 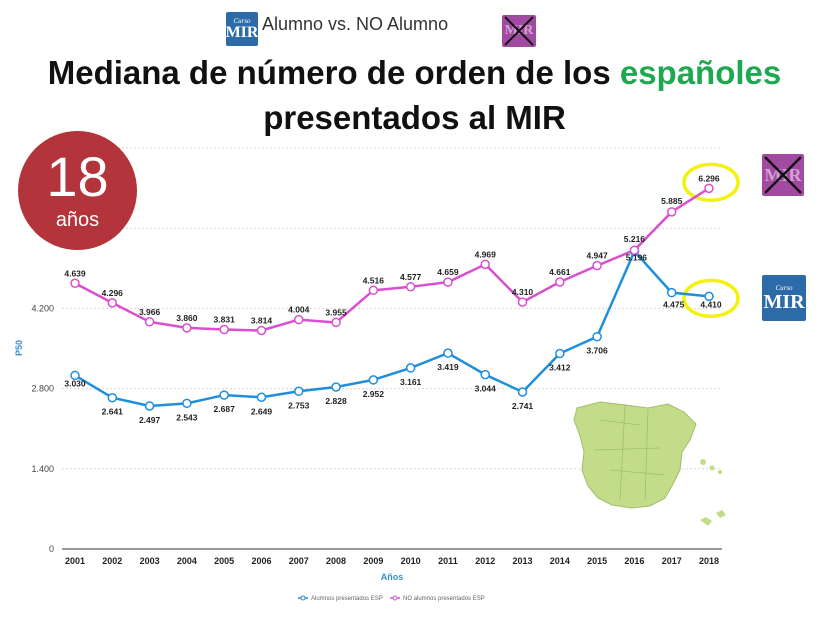 What do you see at coordinates (711, 240) in the screenshot?
I see `highlight-rings` at bounding box center [711, 240].